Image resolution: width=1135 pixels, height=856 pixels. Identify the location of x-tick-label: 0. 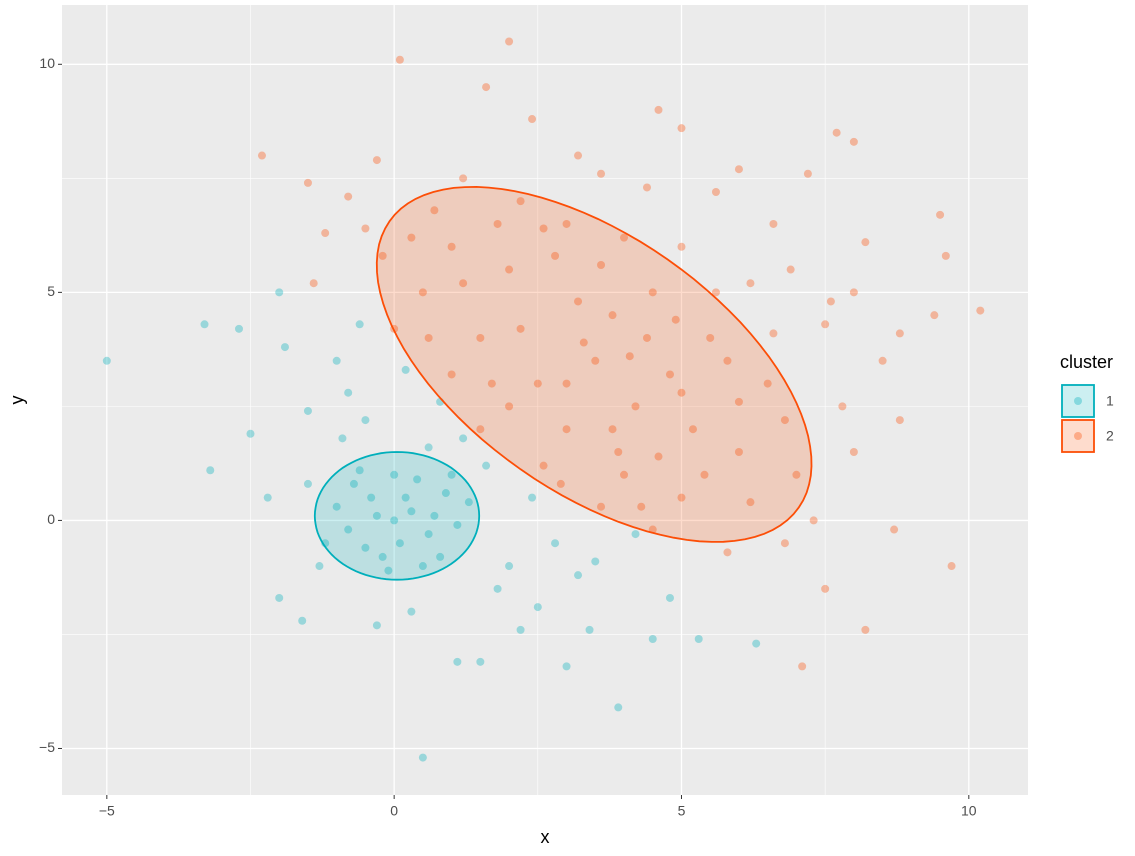
(394, 811).